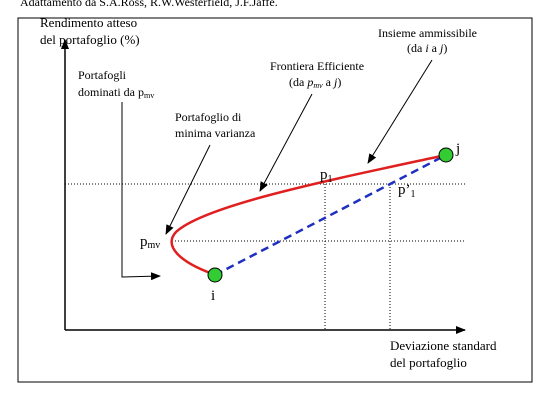 The image size is (550, 394). What do you see at coordinates (407, 191) in the screenshot?
I see `label-p1-prime: p’1` at bounding box center [407, 191].